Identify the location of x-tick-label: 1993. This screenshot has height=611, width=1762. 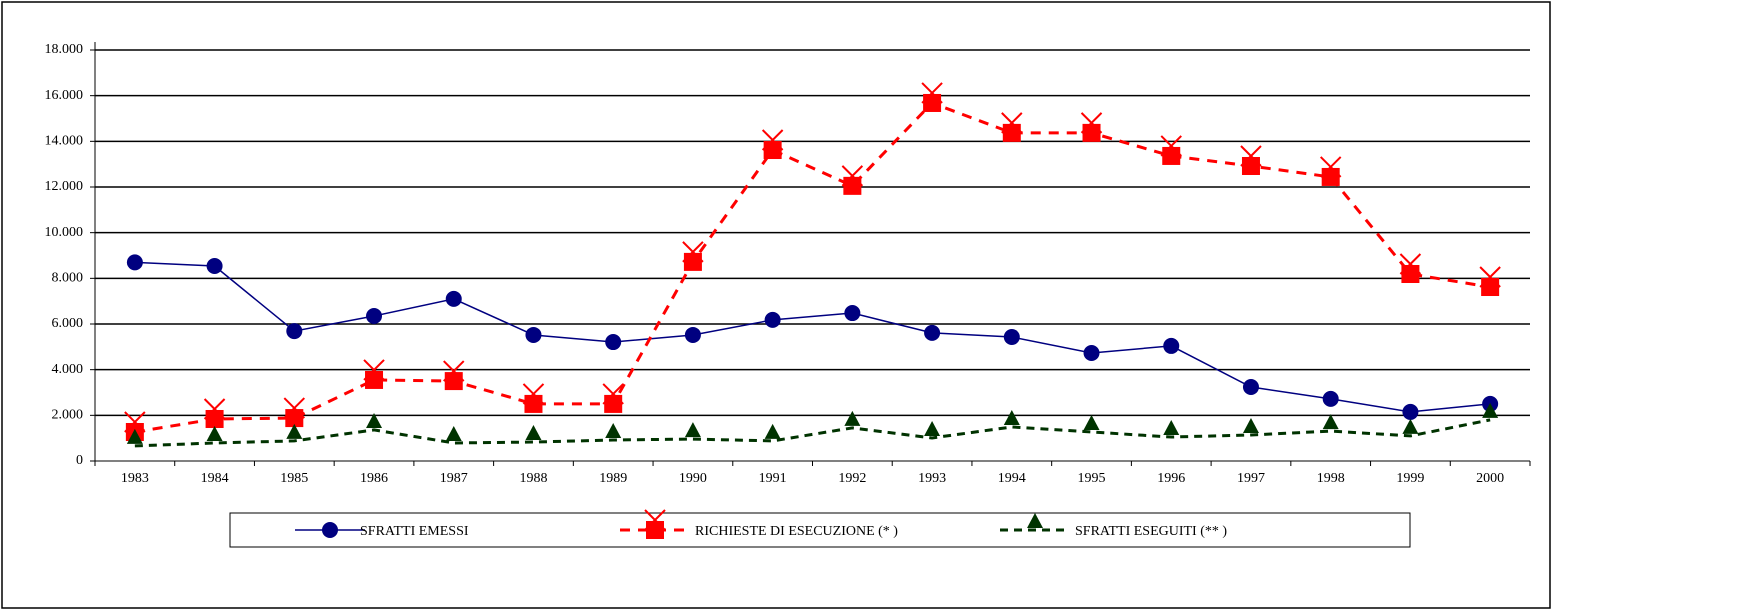
(932, 478).